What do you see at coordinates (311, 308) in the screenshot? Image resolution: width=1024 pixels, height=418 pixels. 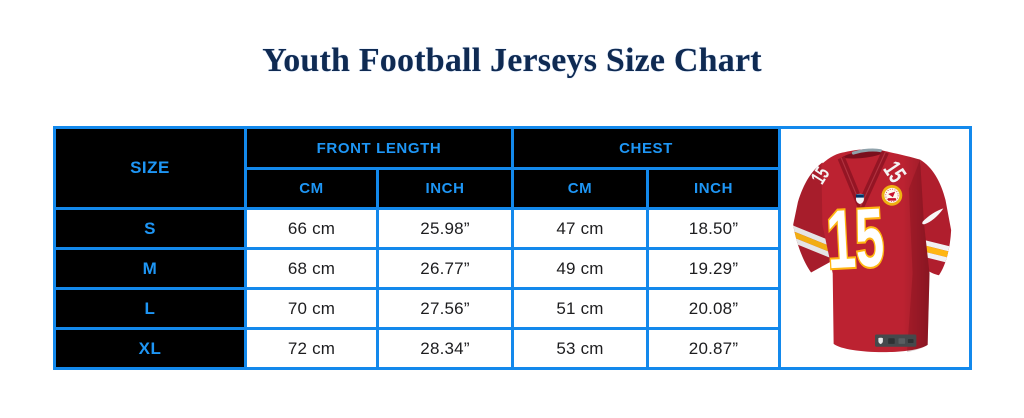 I see `row-l-front-cm: 70 cm` at bounding box center [311, 308].